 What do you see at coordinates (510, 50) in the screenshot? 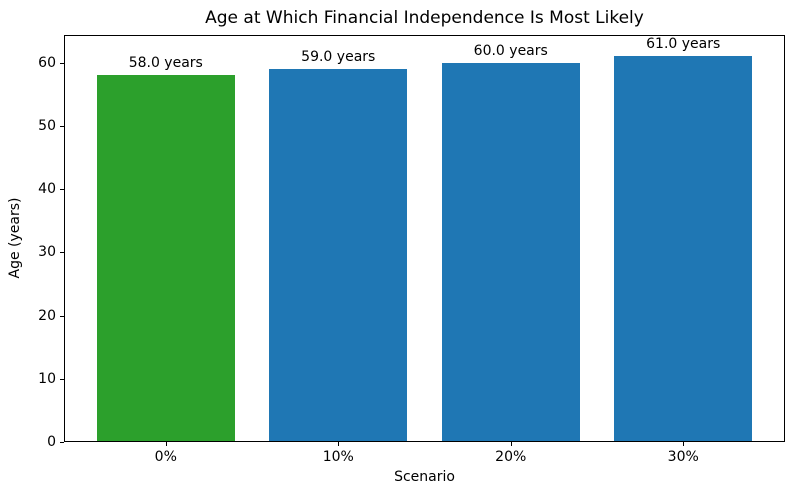
I see `bar-value-label: 60.0 years` at bounding box center [510, 50].